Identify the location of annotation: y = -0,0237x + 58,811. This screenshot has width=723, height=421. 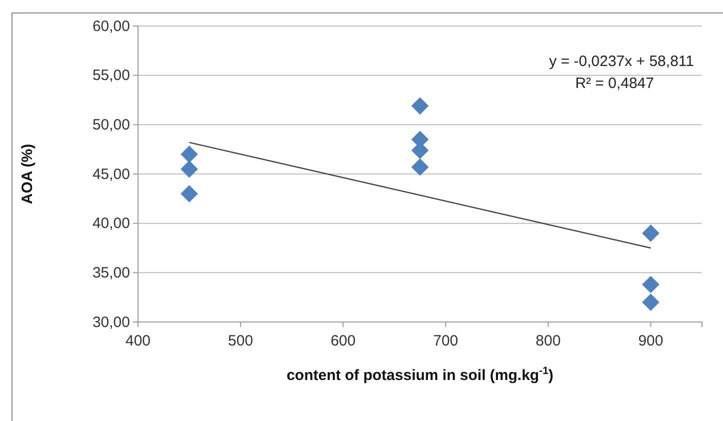
(621, 61).